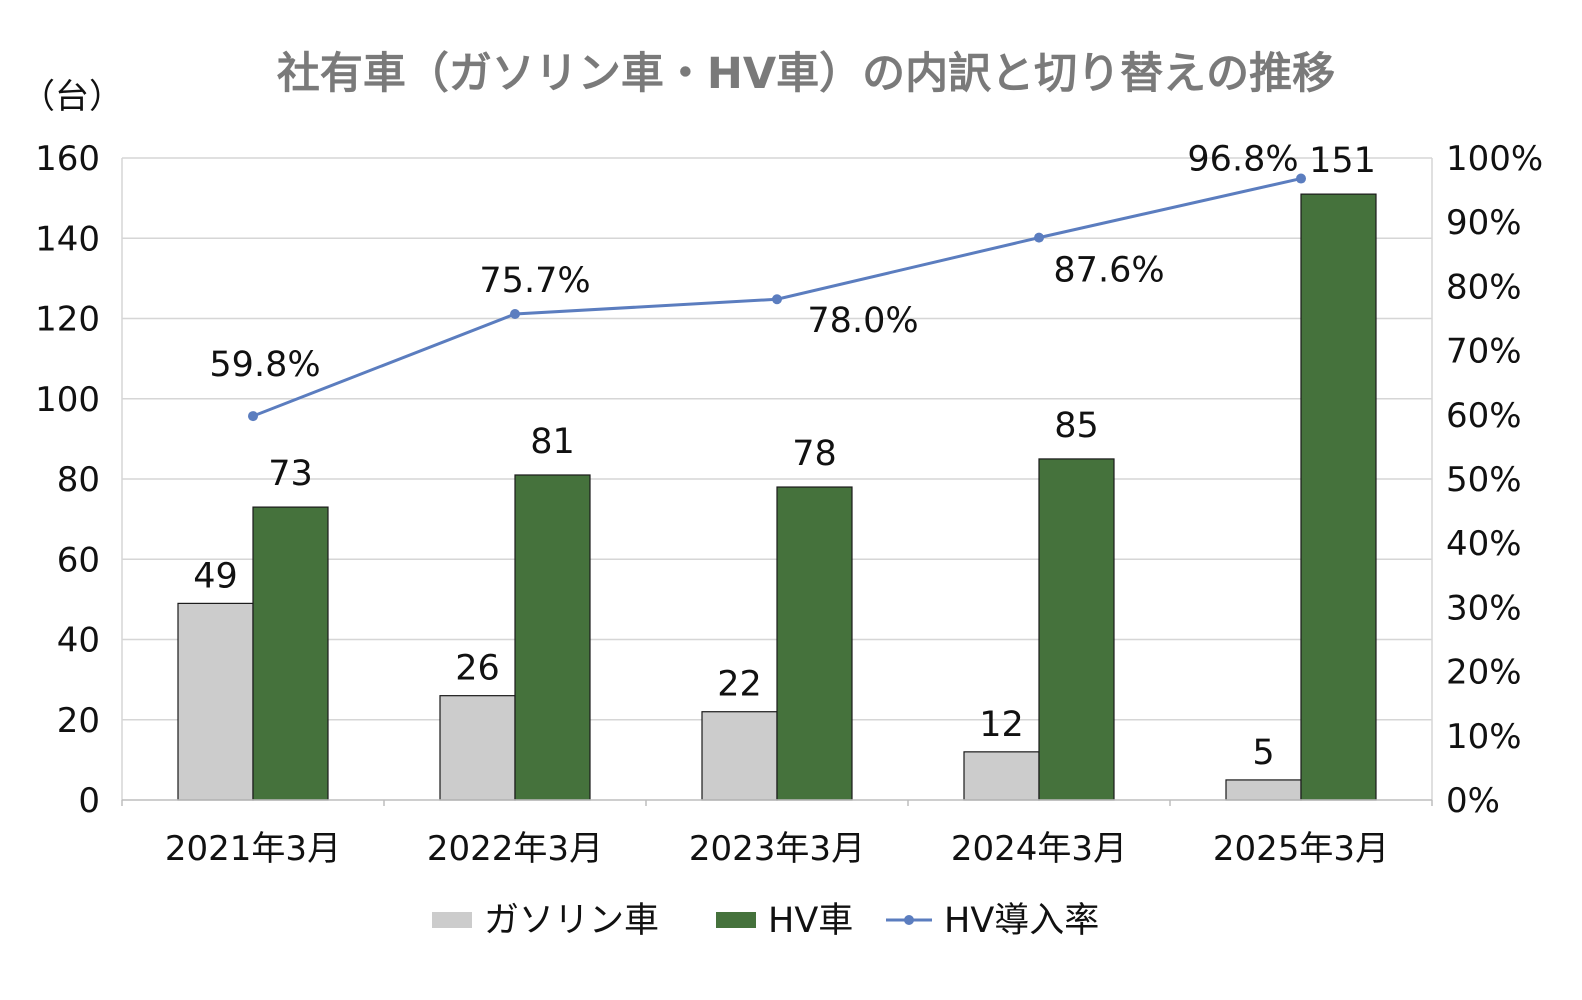  Describe the element at coordinates (862, 321) in the screenshot. I see `hv-rate-label: 78.0%` at that location.